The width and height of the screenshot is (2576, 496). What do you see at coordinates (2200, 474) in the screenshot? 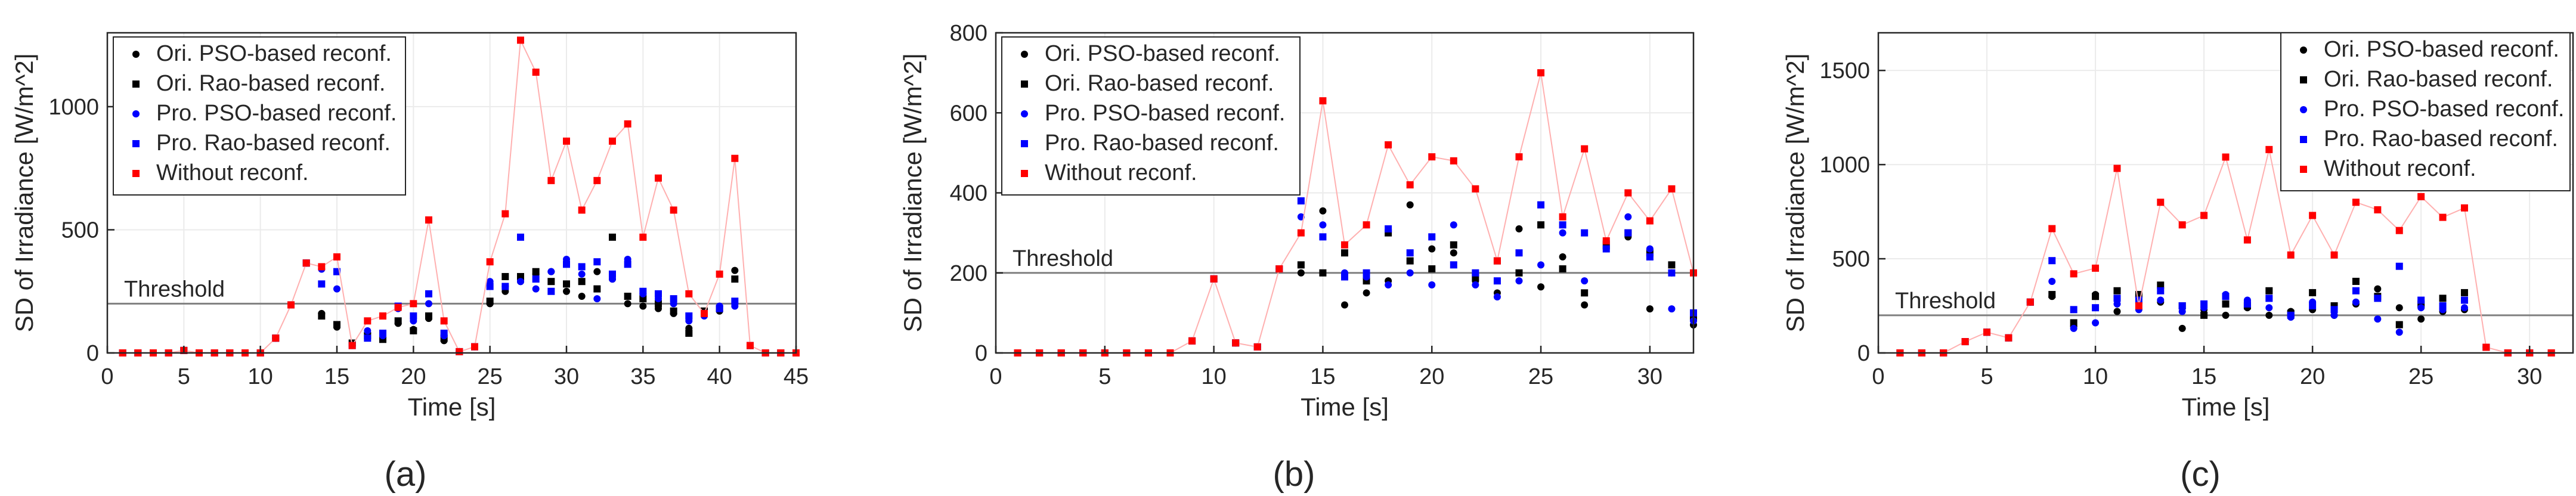
I see `panel-label: (c)` at bounding box center [2200, 474].